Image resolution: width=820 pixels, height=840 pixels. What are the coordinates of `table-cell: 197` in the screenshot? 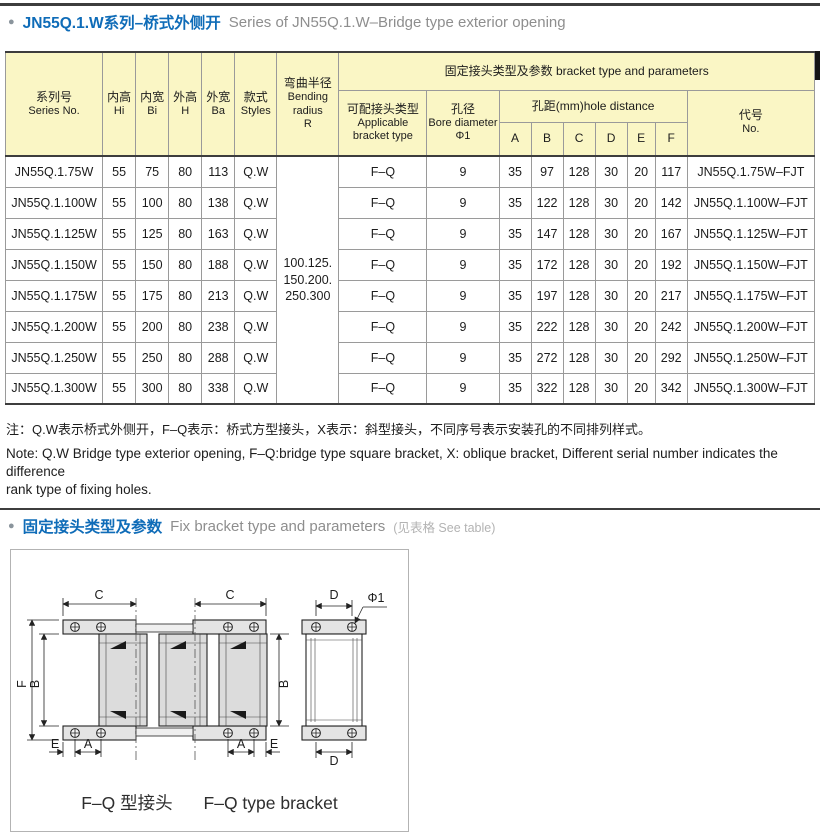 It's located at (547, 295).